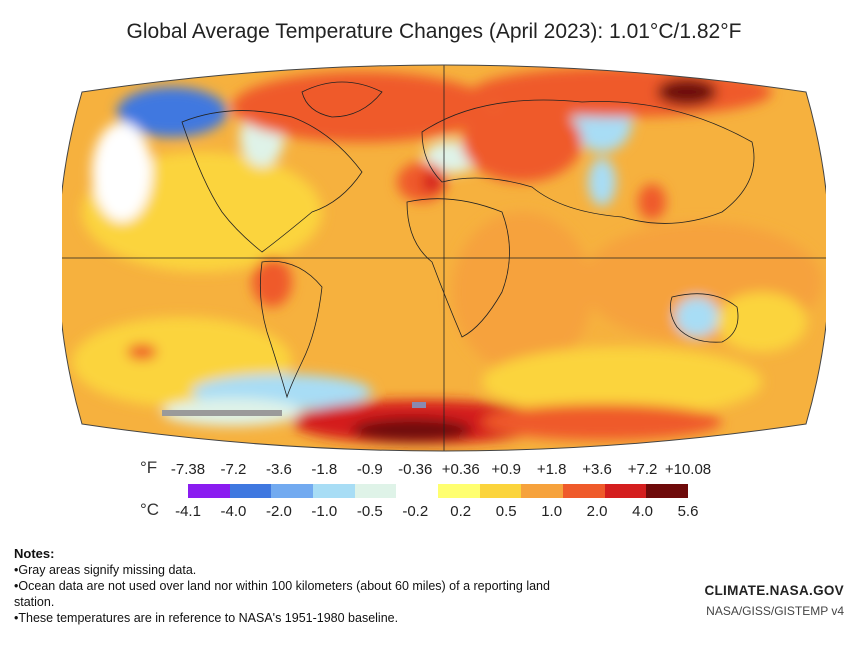 This screenshot has height=655, width=868. Describe the element at coordinates (150, 509) in the screenshot. I see `celsius-unit-label: °C` at that location.